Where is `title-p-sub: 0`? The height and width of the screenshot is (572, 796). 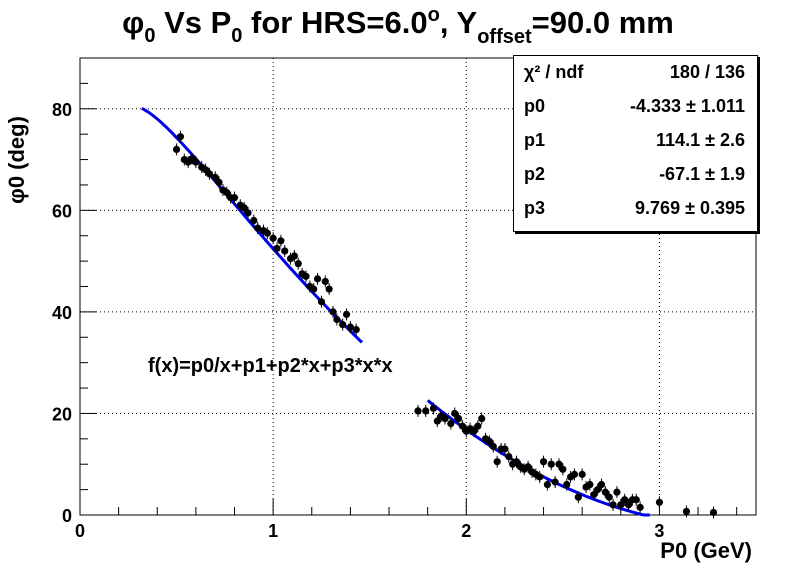
title-p-sub: 0 is located at coordinates (236, 36).